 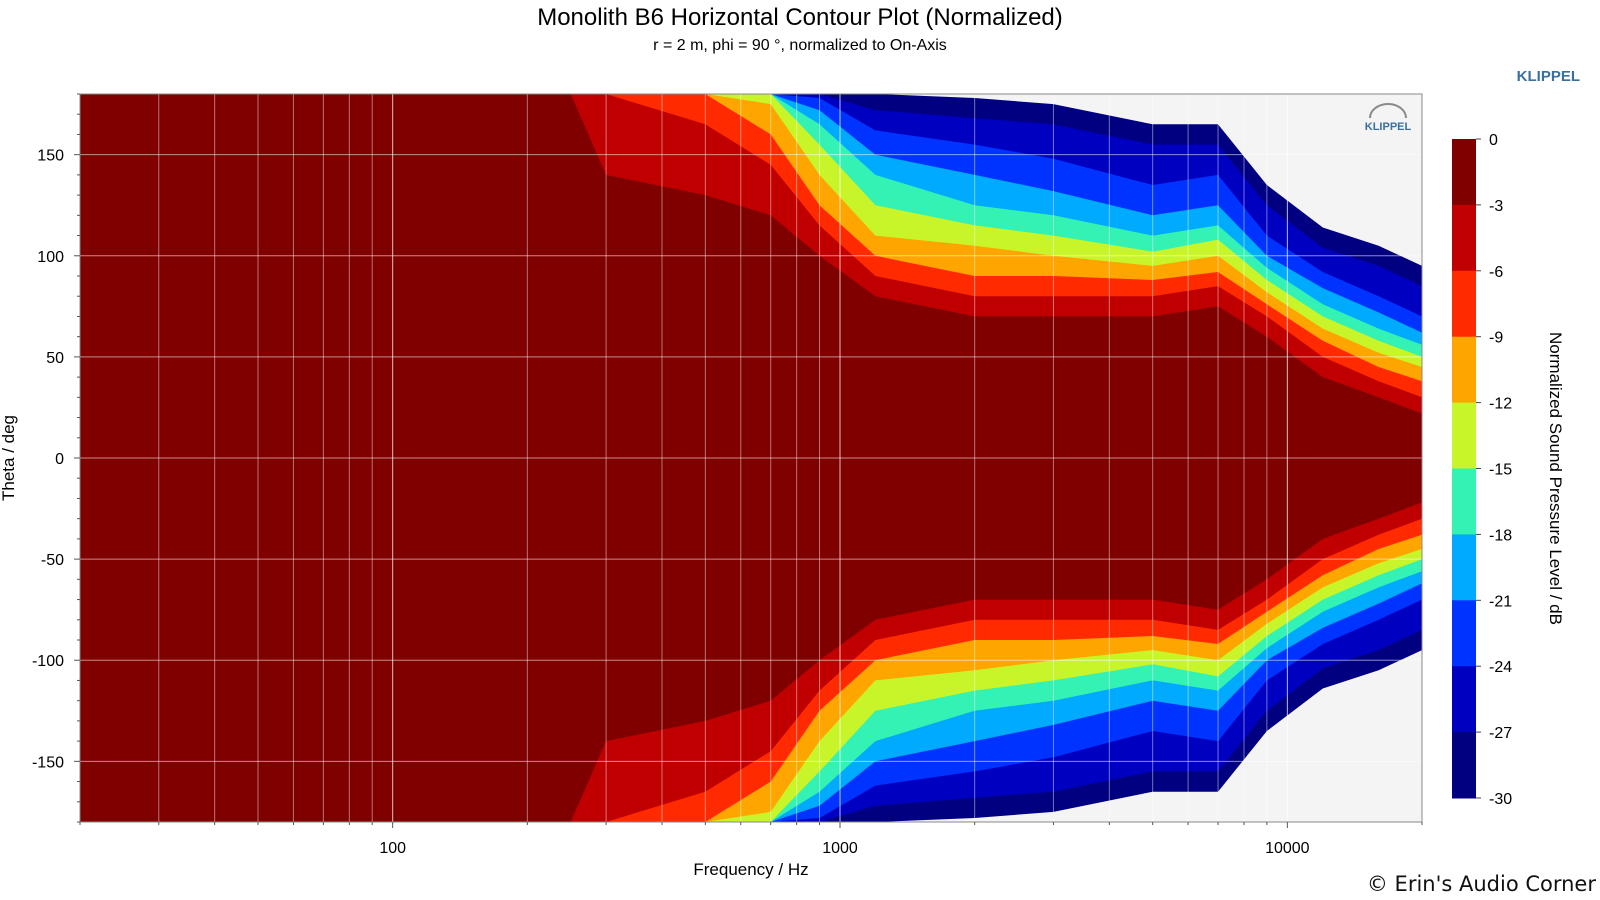 What do you see at coordinates (1500, 601) in the screenshot?
I see `colorbar-tick-label: -21` at bounding box center [1500, 601].